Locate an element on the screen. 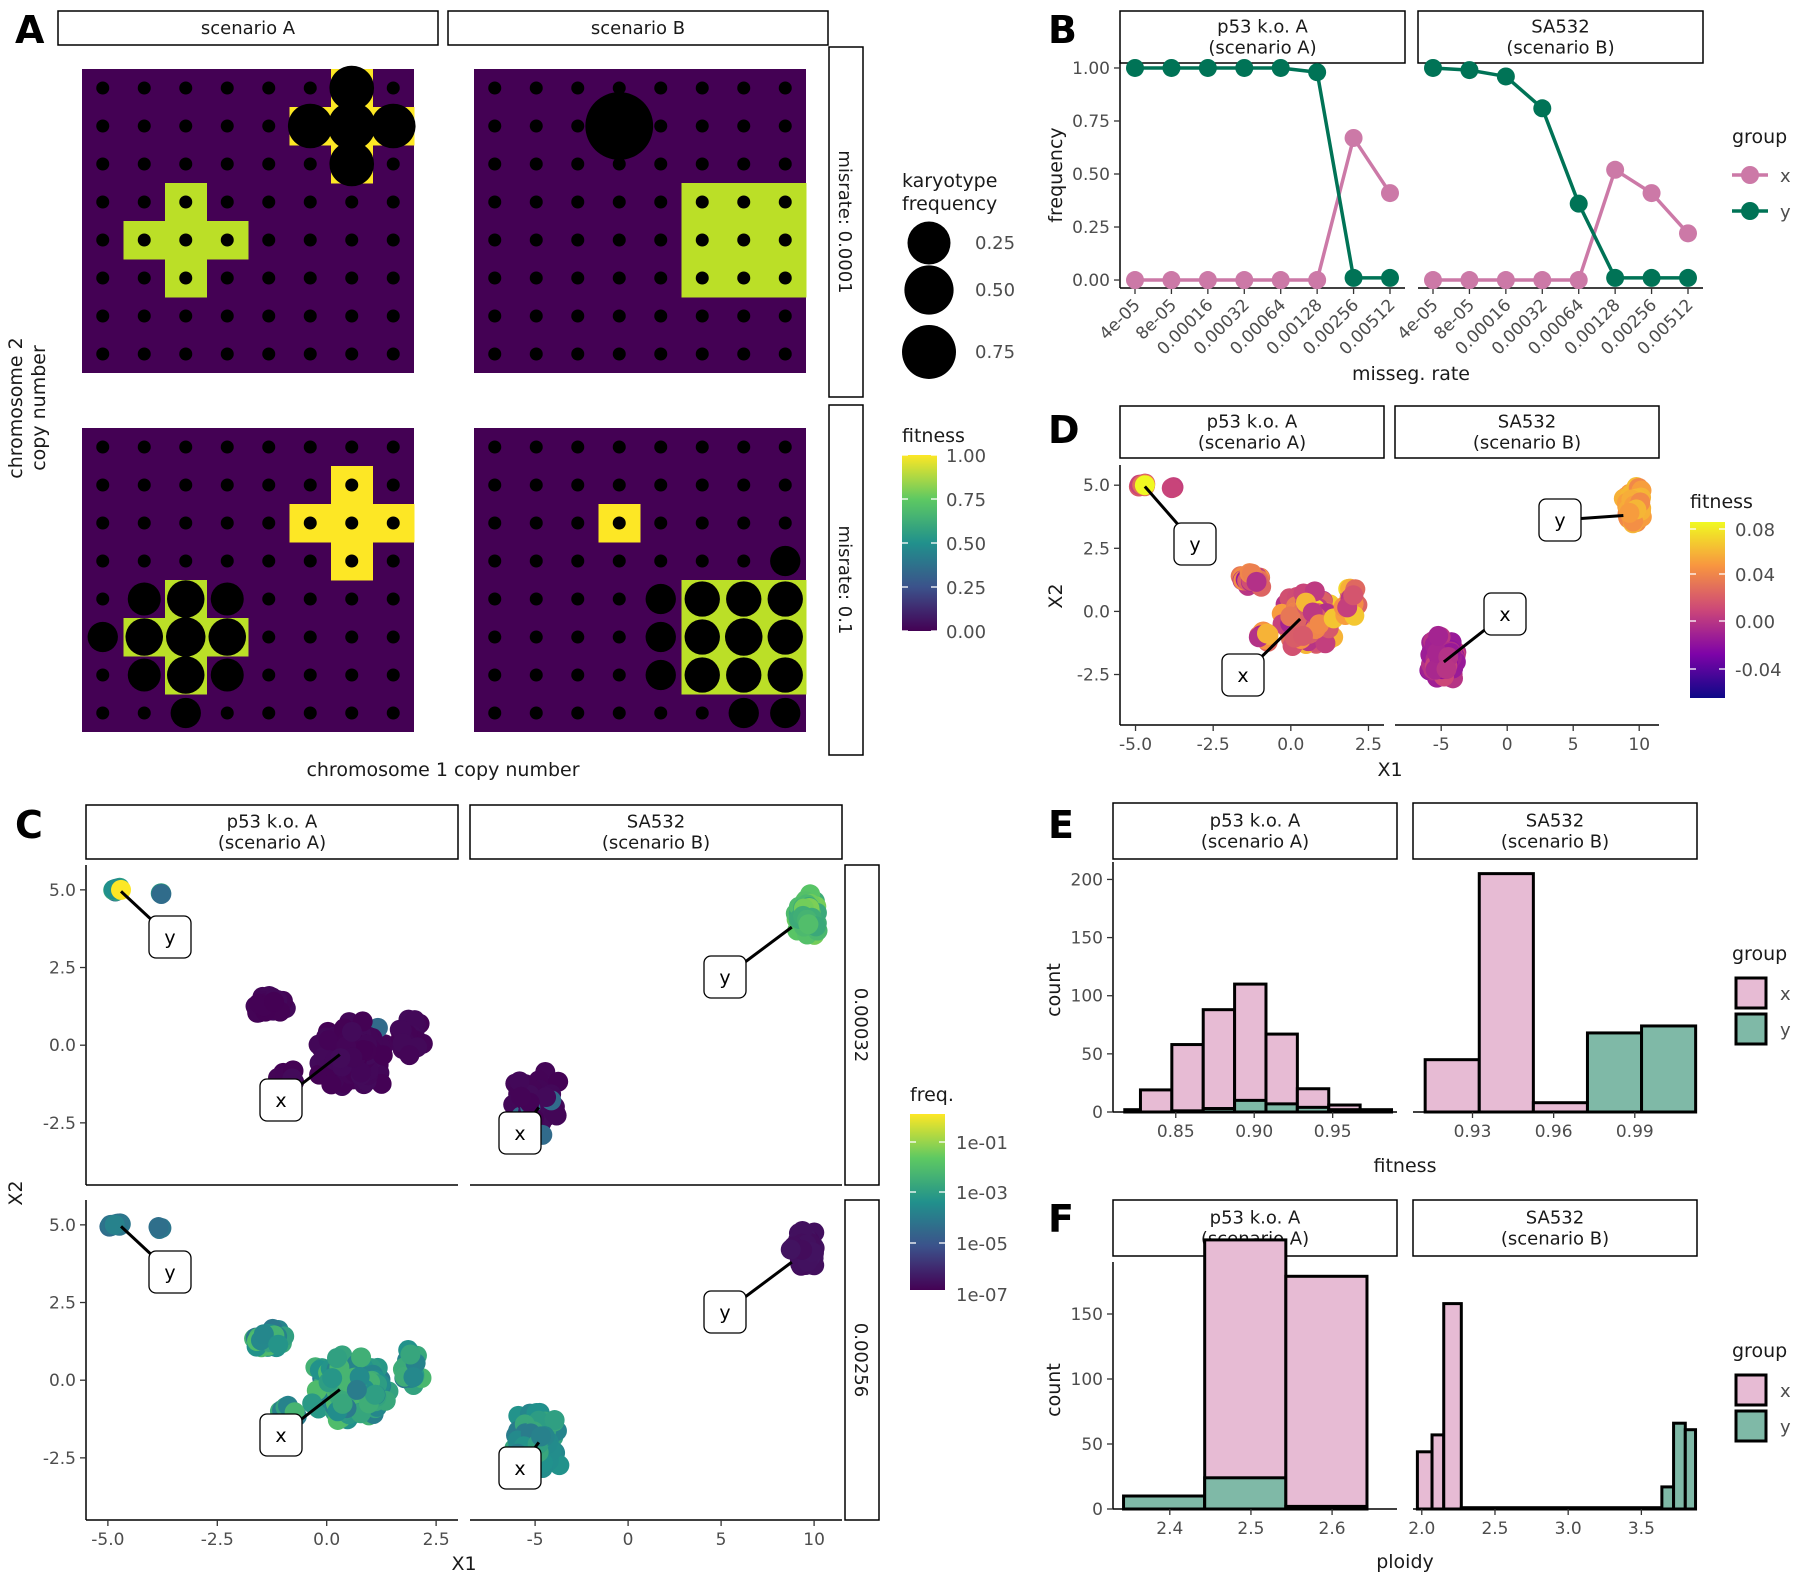 This screenshot has height=1575, width=1800. b-facet-sa532-text: (scenario B) is located at coordinates (1560, 48).